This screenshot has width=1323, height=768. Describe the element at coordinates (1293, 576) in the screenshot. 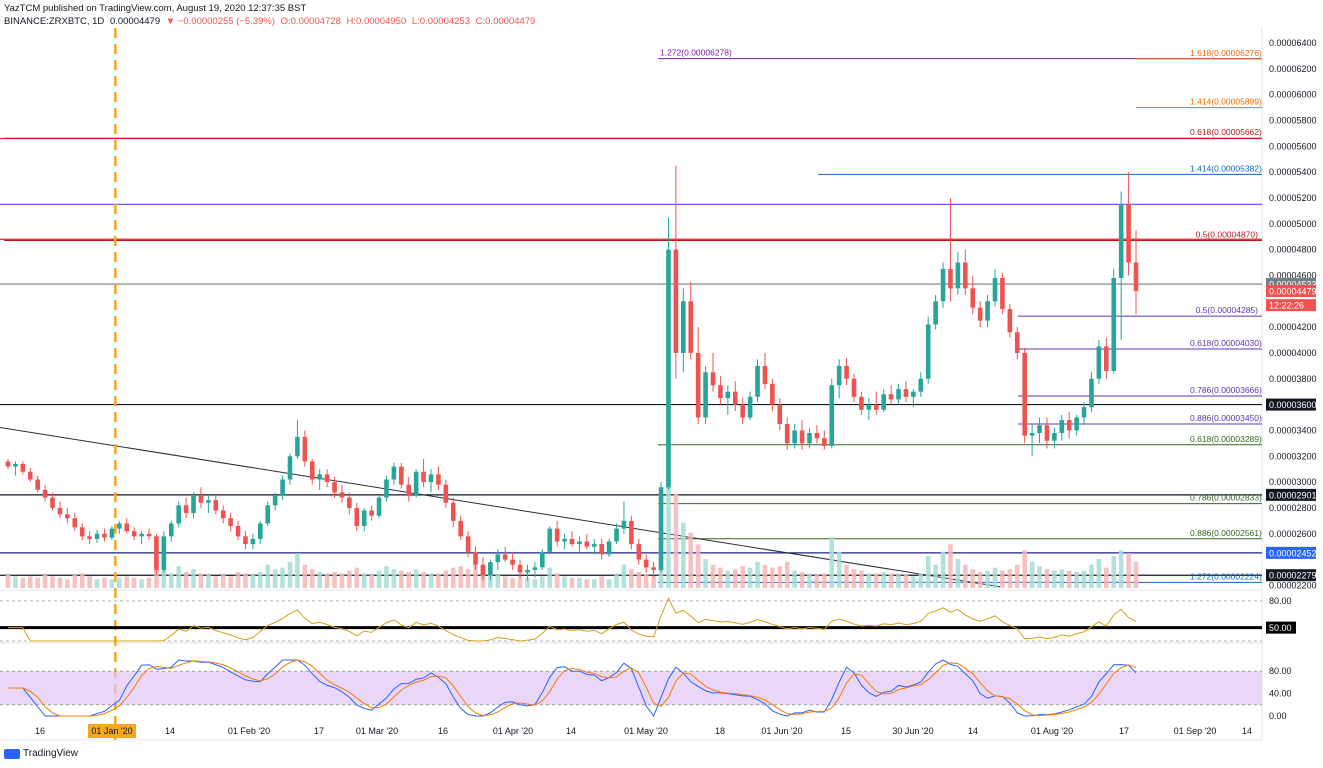

I see `price-badge-label: 0.00002279` at that location.